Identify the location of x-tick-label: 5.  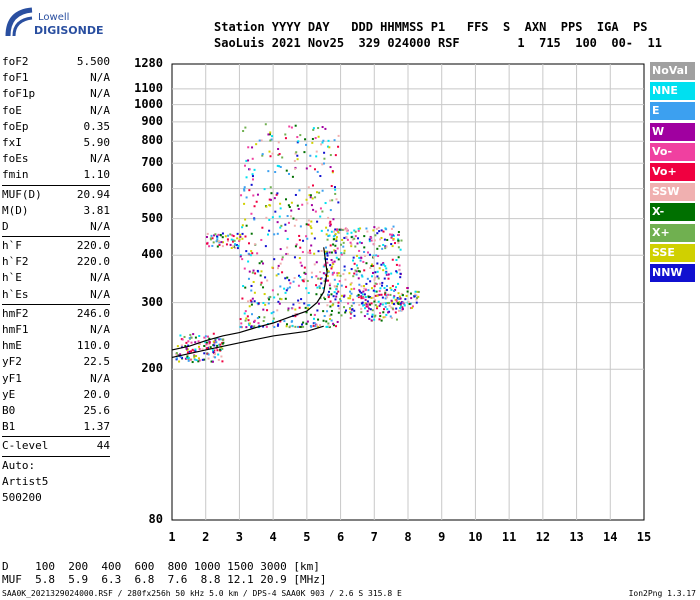
(307, 537).